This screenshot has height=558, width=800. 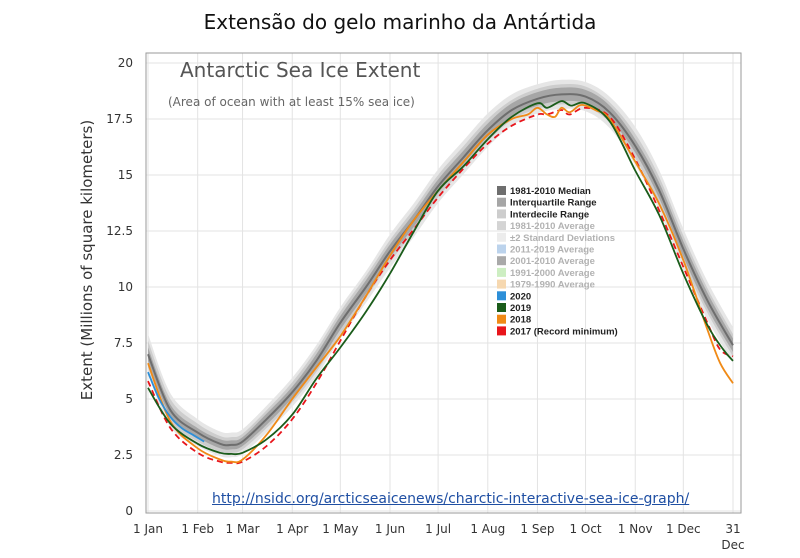 I want to click on x-tick-label: 1 Apr, so click(x=292, y=529).